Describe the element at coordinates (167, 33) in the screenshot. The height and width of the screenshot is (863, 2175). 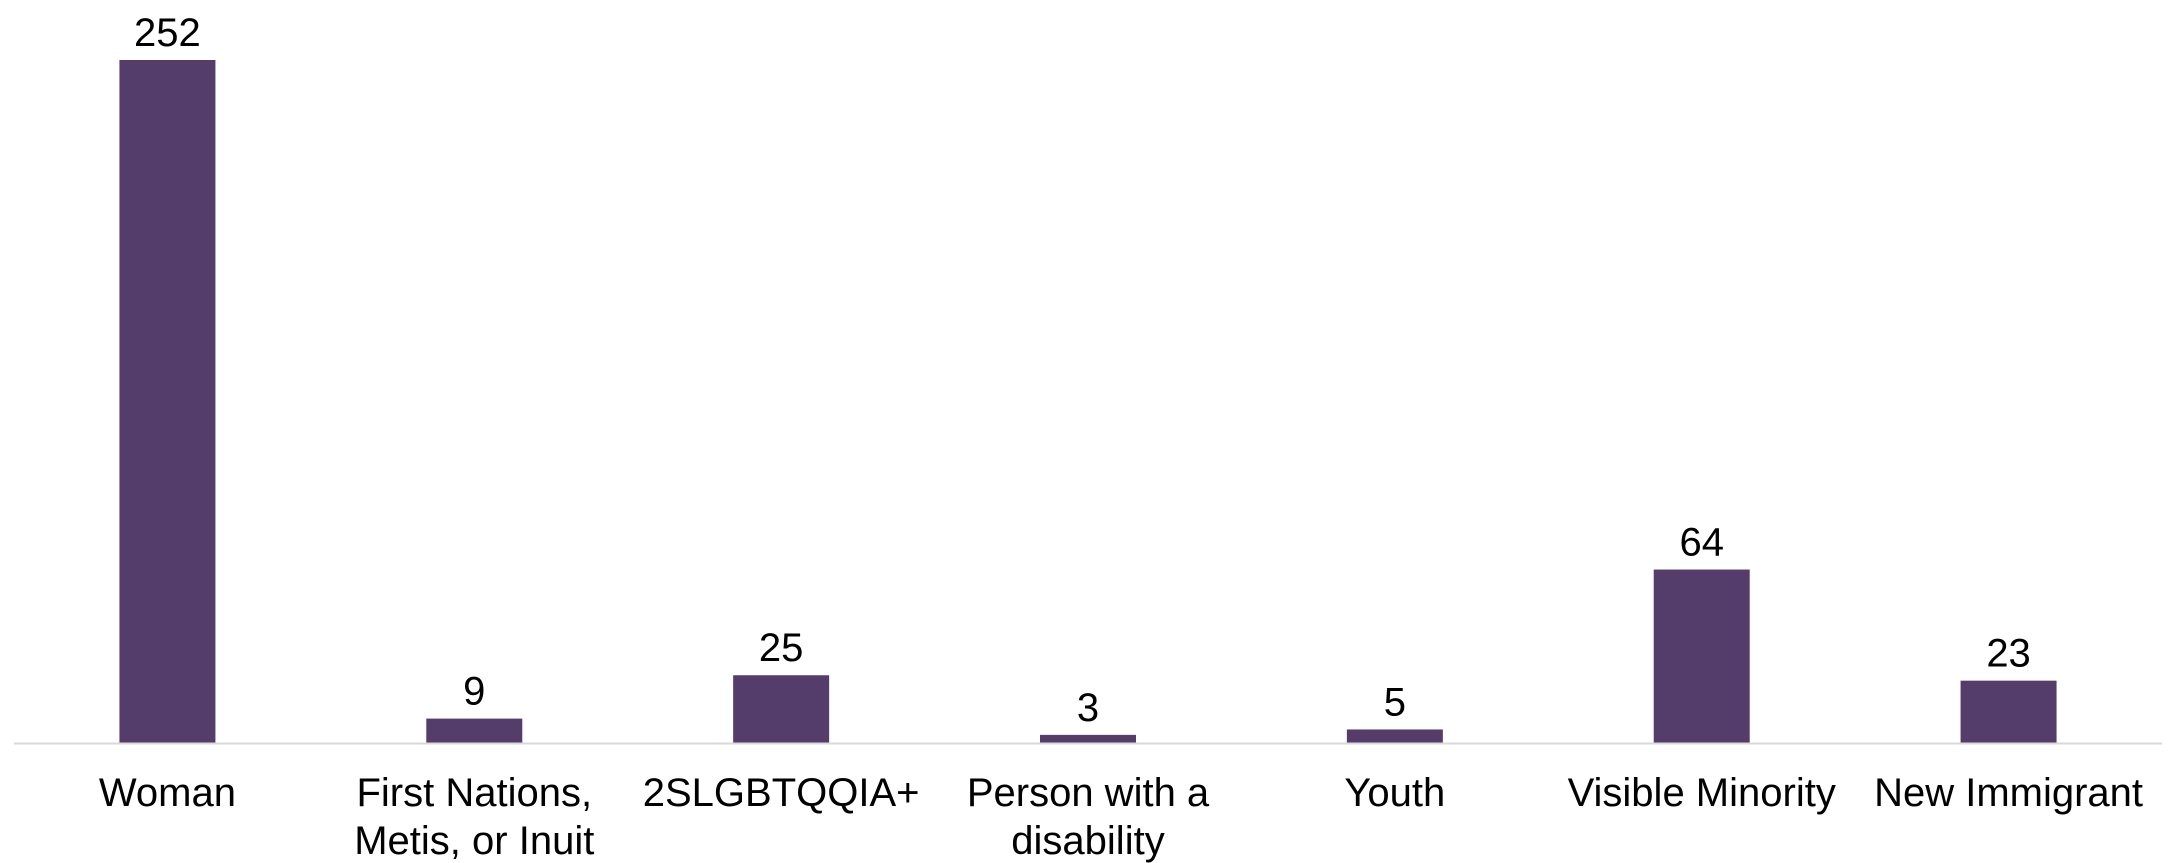
I see `data-label: 252` at that location.